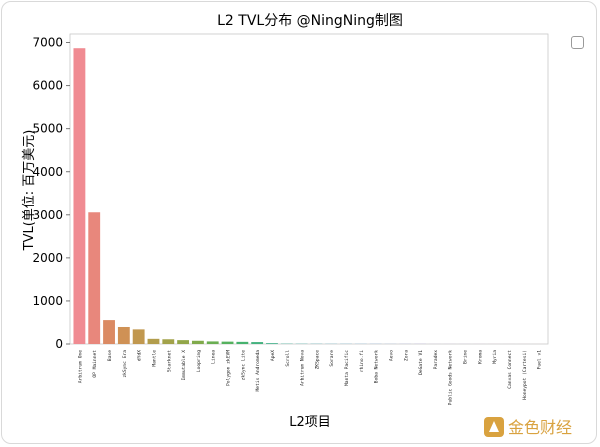 The image size is (600, 447). What do you see at coordinates (494, 427) in the screenshot?
I see `watermark-logo-icon` at bounding box center [494, 427].